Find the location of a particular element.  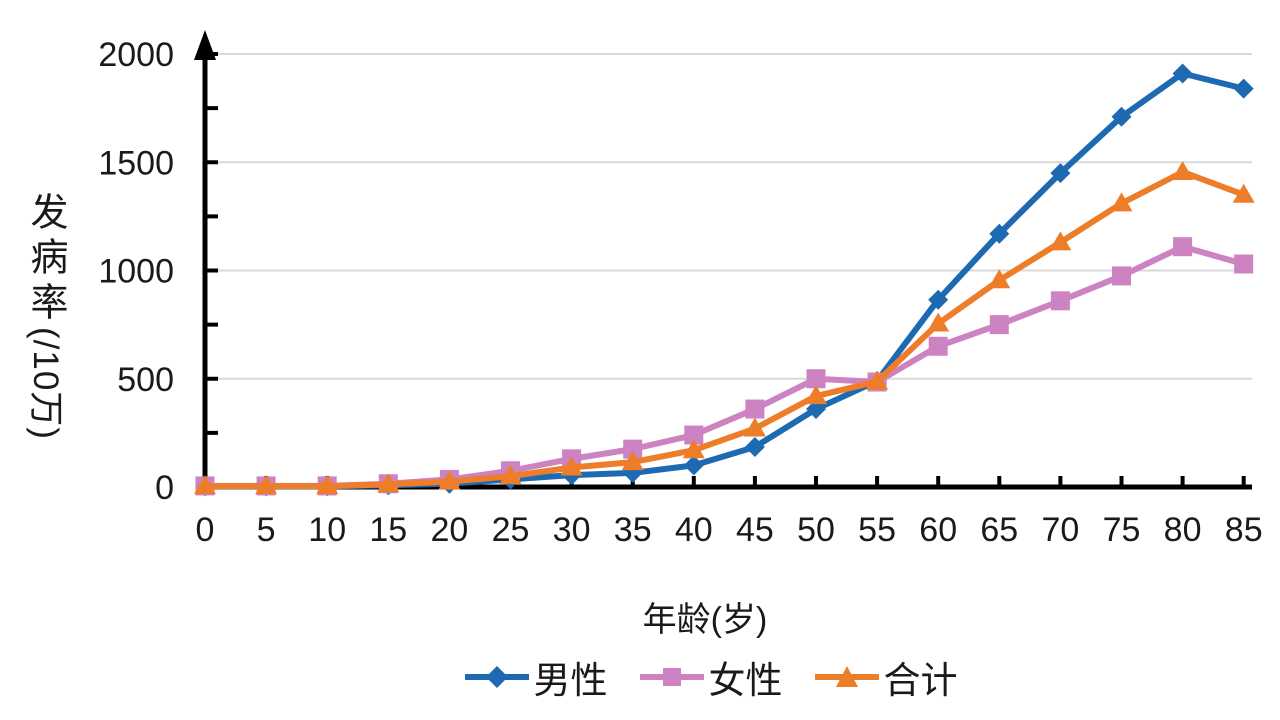

x-tick-label: 15 is located at coordinates (388, 530).